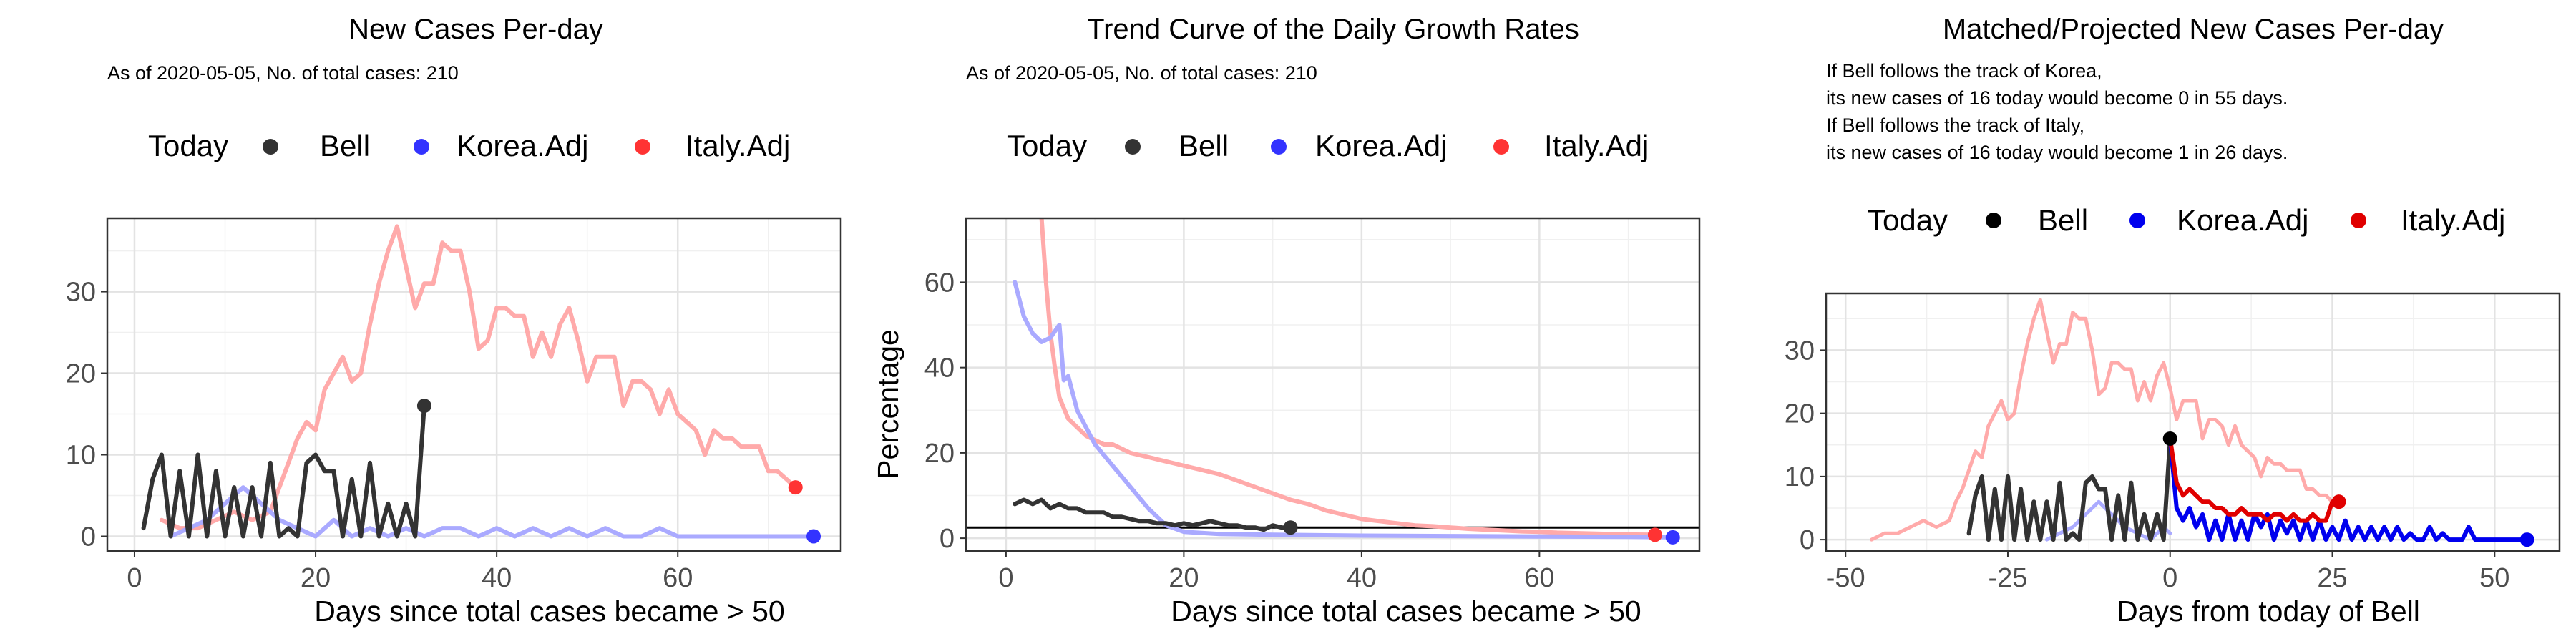  What do you see at coordinates (1955, 125) in the screenshot?
I see `chart-subtitle-line: If Bell follows the track of Italy,` at bounding box center [1955, 125].